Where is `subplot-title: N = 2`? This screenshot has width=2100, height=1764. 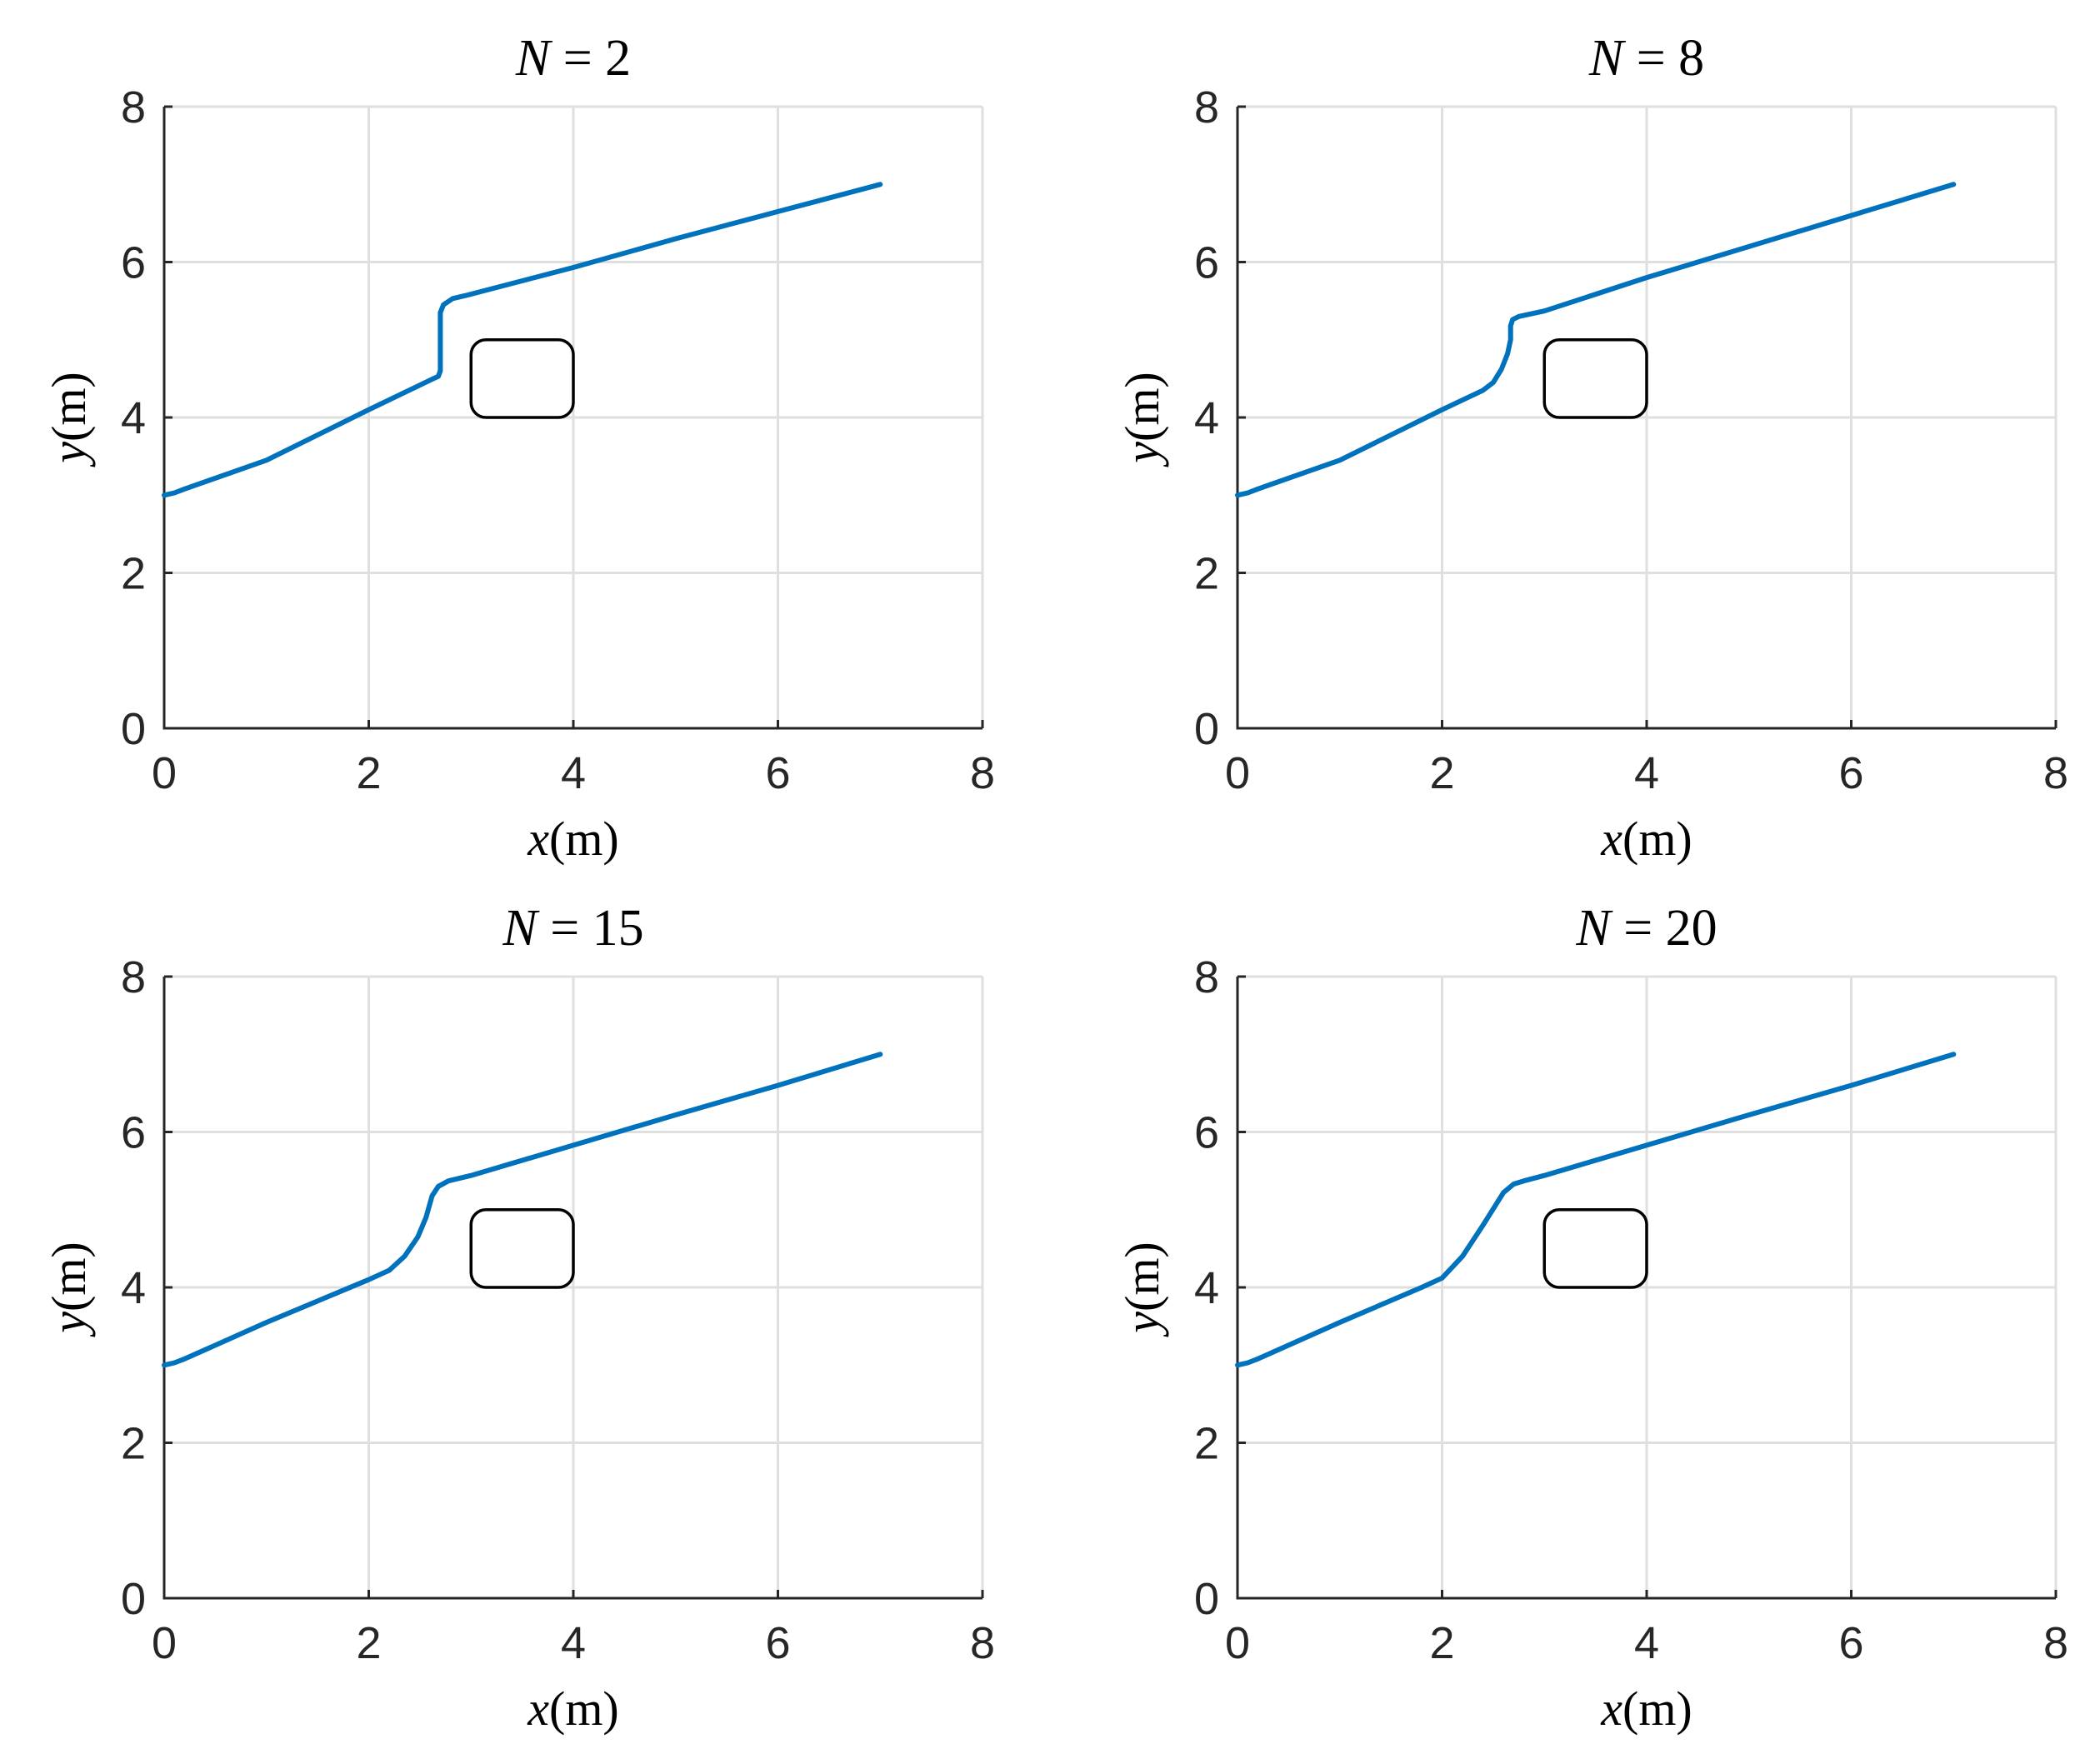 subplot-title: N = 2 is located at coordinates (573, 58).